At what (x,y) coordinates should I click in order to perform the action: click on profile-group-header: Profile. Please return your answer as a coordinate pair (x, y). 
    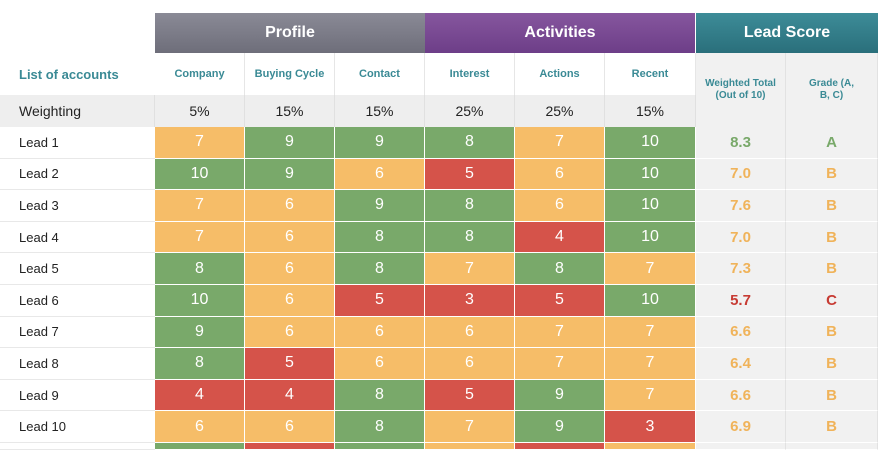
    Looking at the image, I should click on (290, 33).